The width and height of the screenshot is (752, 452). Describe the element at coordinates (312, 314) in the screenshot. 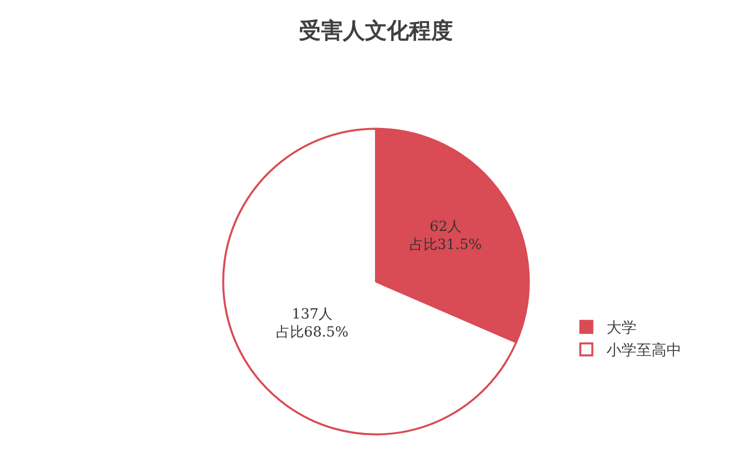

I see `text: 137人` at that location.